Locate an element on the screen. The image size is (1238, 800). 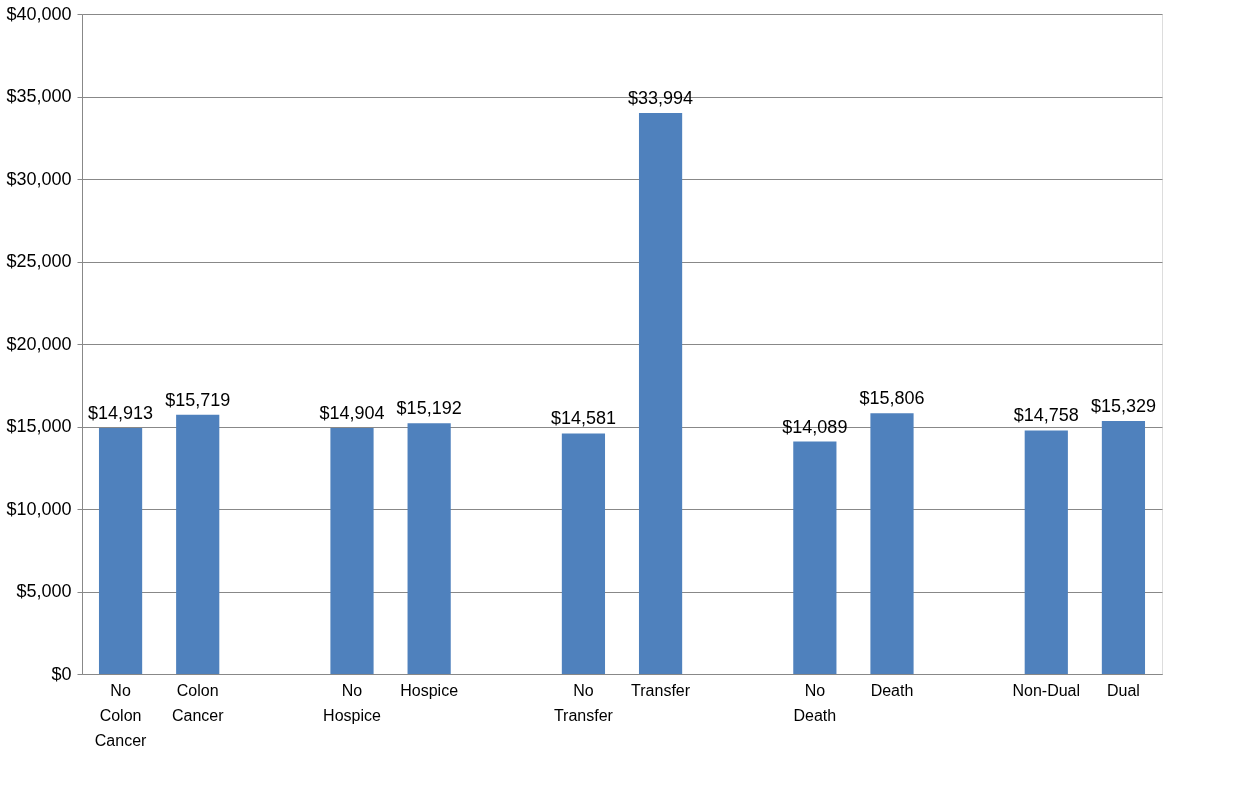
x-tick-label: No Death is located at coordinates (815, 702).